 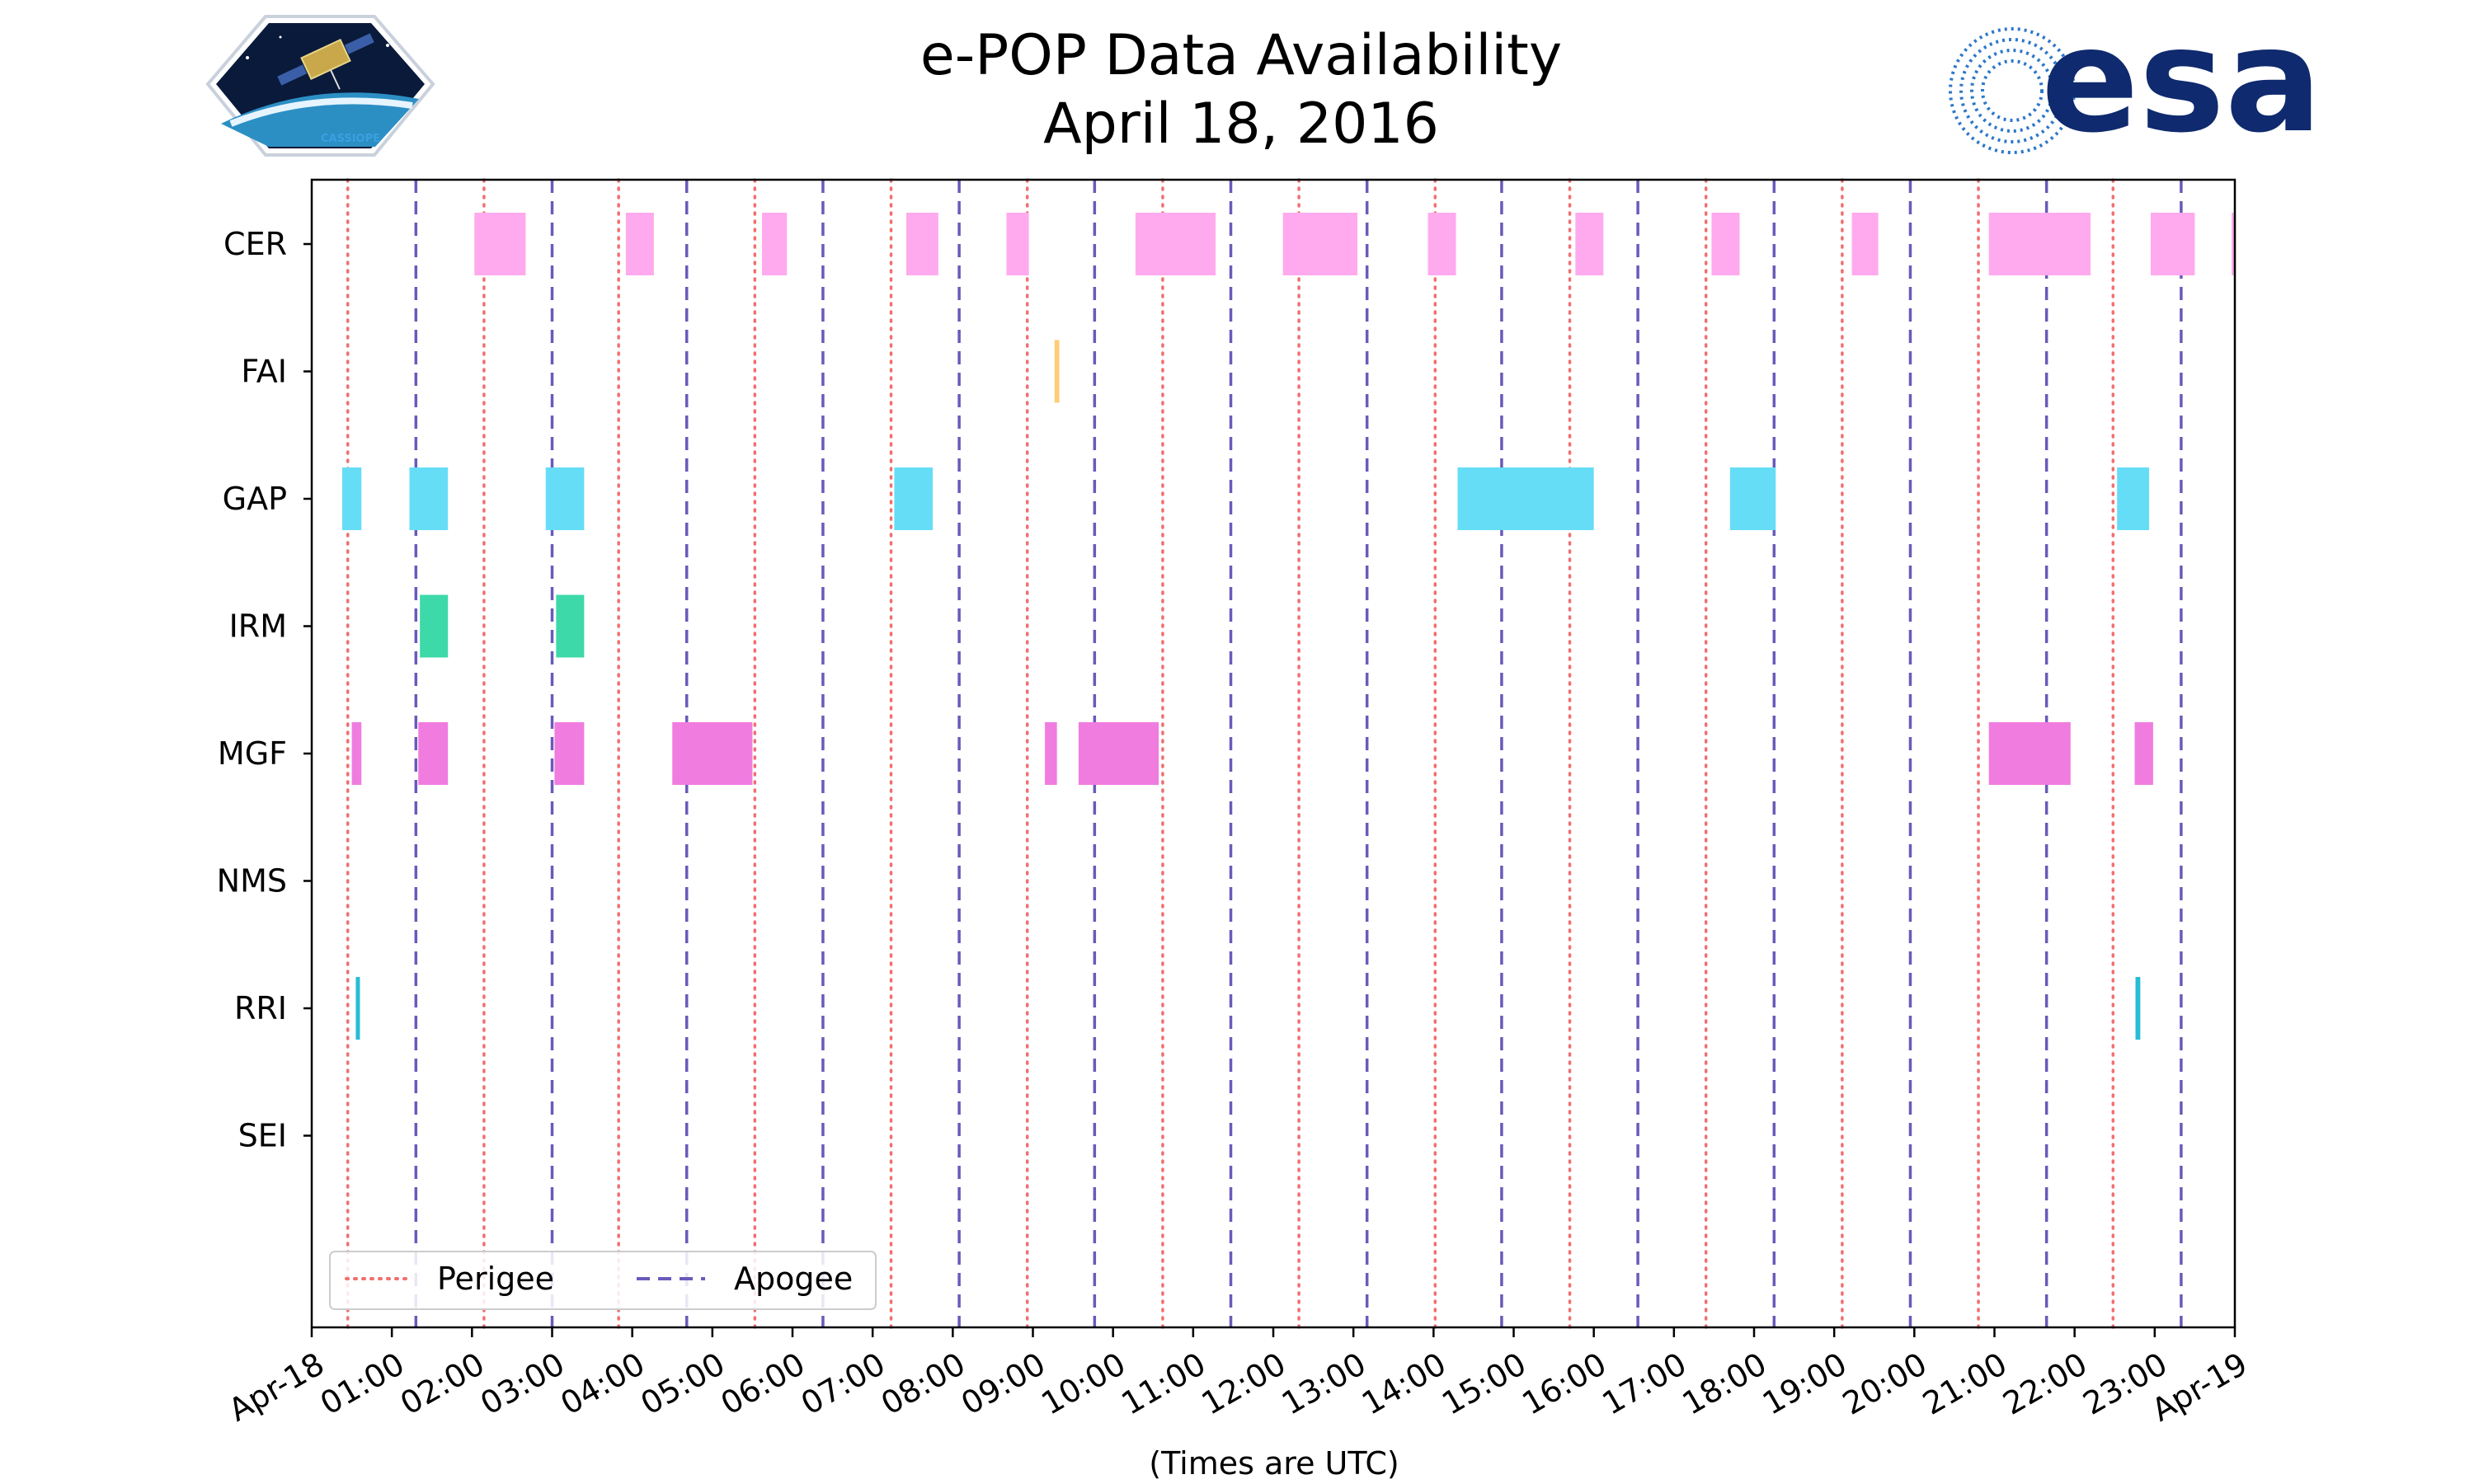 I want to click on x-tick-label: 05:00, so click(x=682, y=1383).